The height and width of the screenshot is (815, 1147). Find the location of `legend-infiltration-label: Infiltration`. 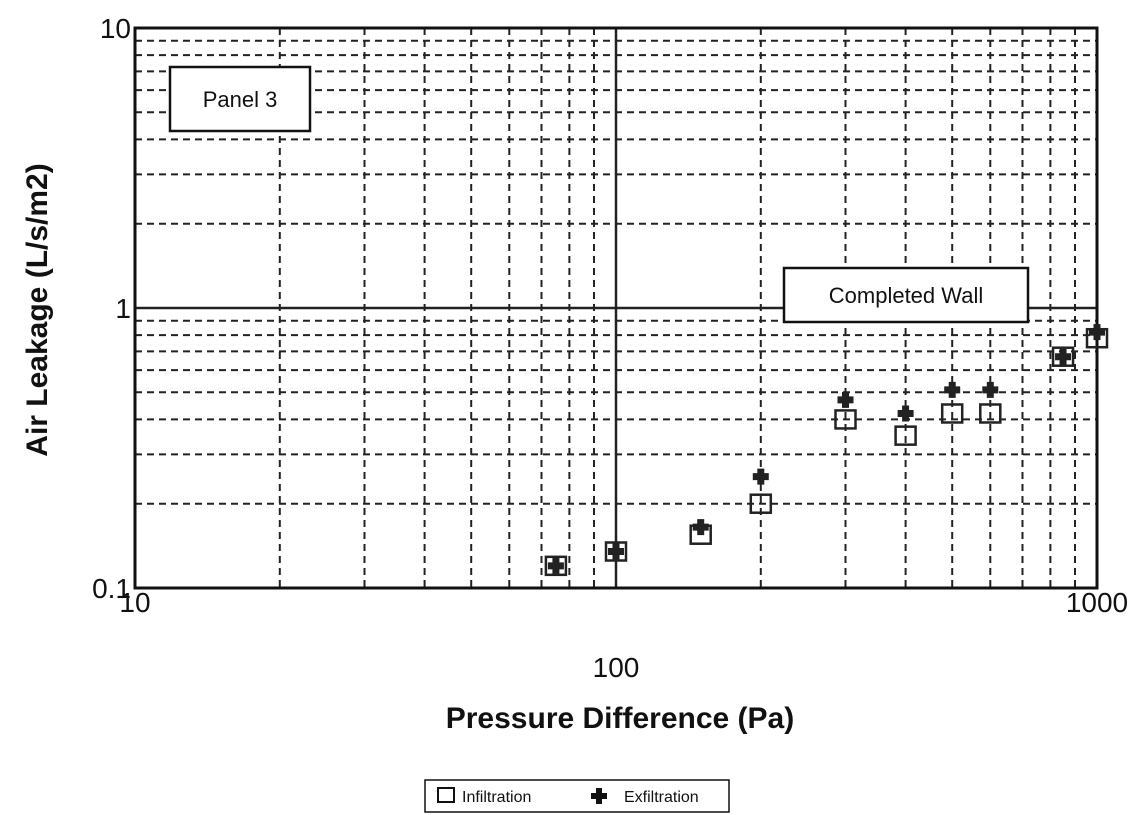

legend-infiltration-label: Infiltration is located at coordinates (496, 797).